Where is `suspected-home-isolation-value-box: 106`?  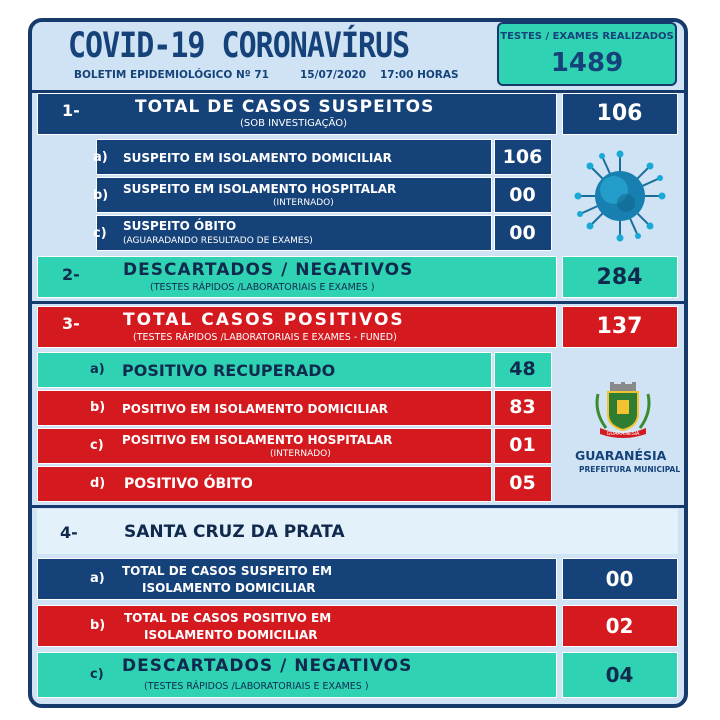
suspected-home-isolation-value-box: 106 is located at coordinates (523, 157).